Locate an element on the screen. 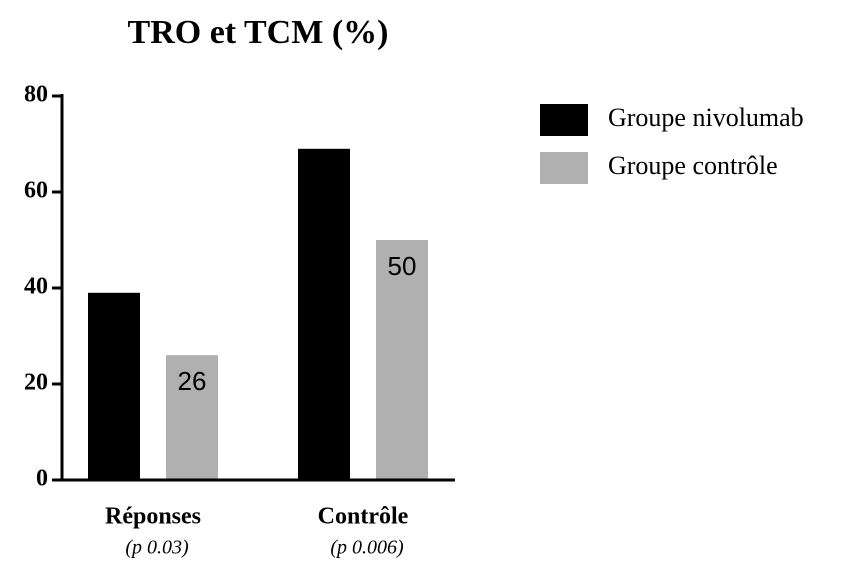 This screenshot has width=850, height=561. value-label: 69 is located at coordinates (324, 175).